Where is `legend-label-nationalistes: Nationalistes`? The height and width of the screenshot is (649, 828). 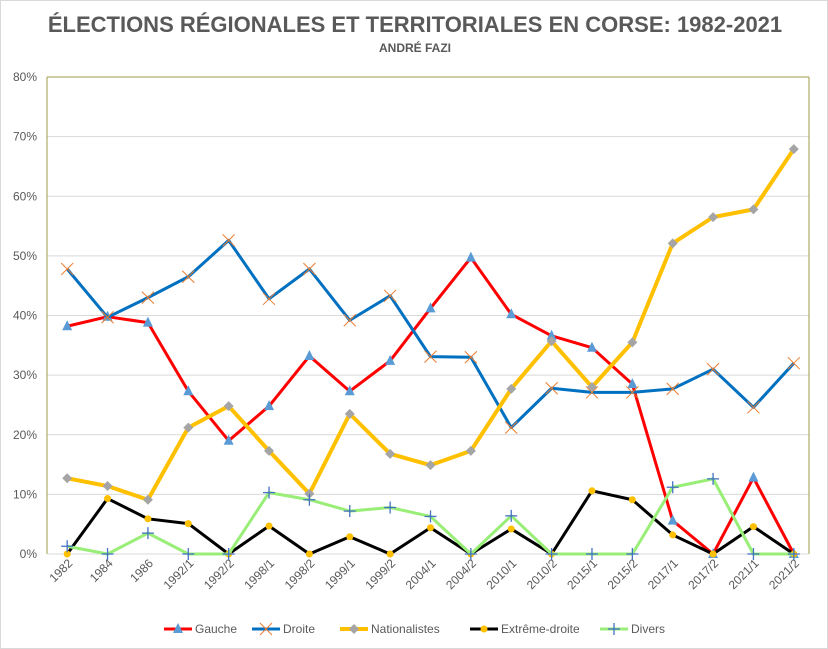
legend-label-nationalistes: Nationalistes is located at coordinates (405, 629).